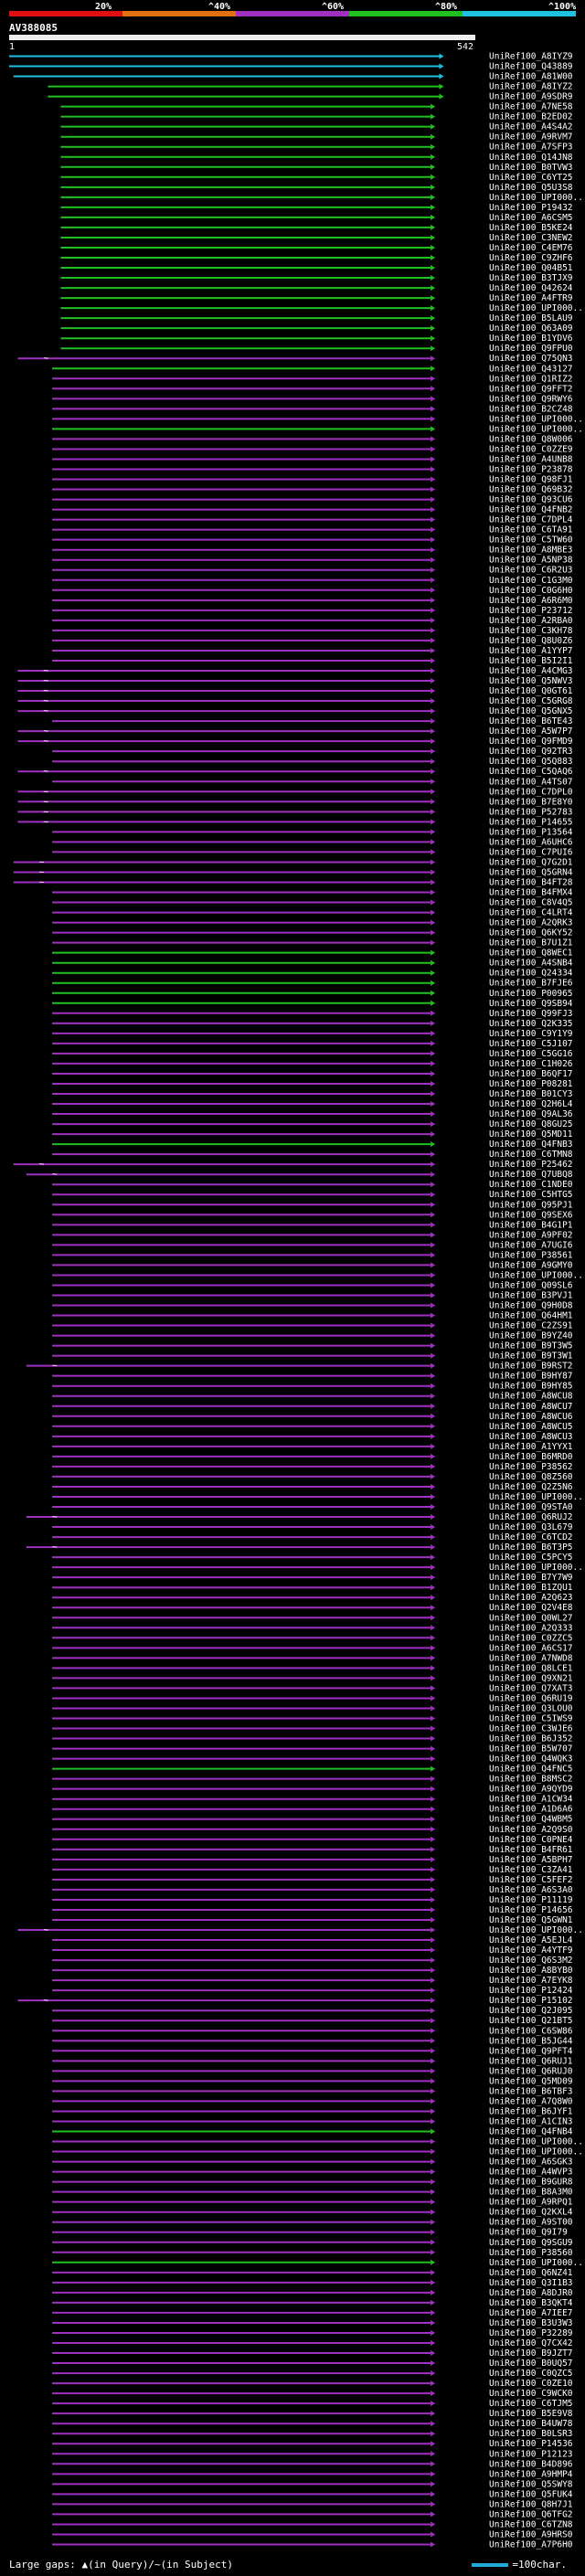 This screenshot has height=2576, width=585. I want to click on hit-id-label: UniRef100_B5LAU9, so click(531, 318).